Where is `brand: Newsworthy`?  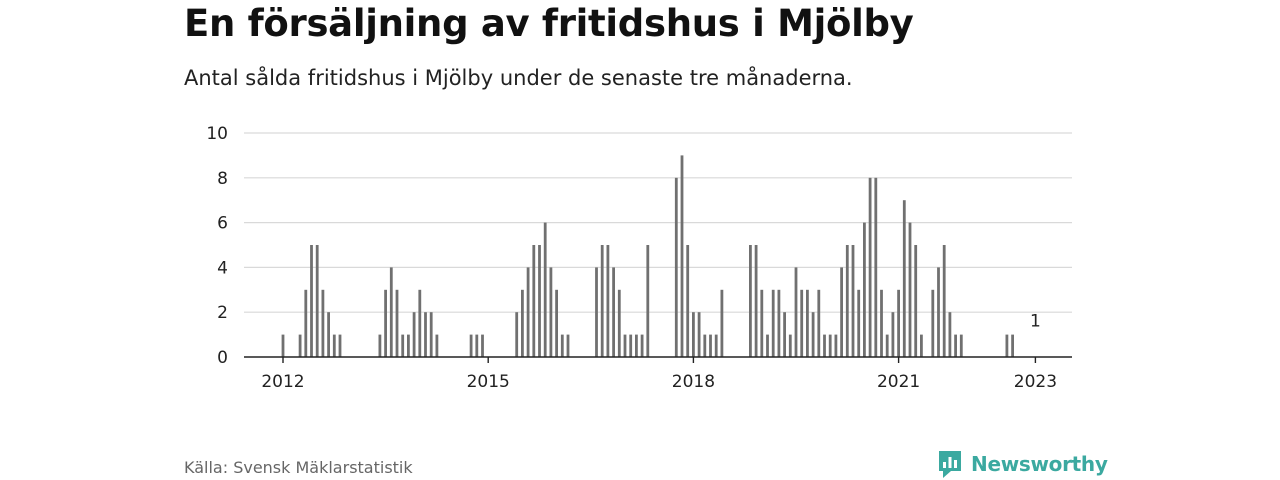 brand: Newsworthy is located at coordinates (1022, 464).